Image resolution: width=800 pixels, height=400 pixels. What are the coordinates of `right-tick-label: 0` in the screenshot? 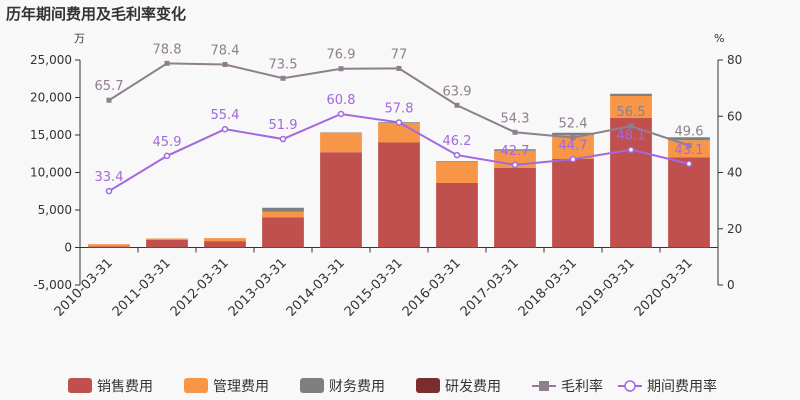 It's located at (731, 285).